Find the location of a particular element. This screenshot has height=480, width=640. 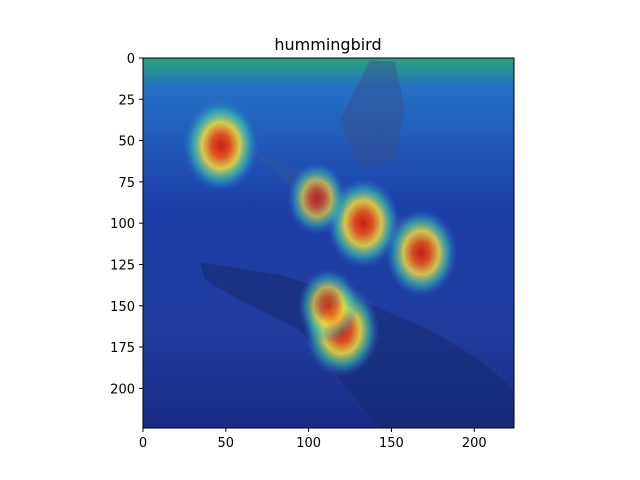

y-tick-label: 200 is located at coordinates (122, 389).